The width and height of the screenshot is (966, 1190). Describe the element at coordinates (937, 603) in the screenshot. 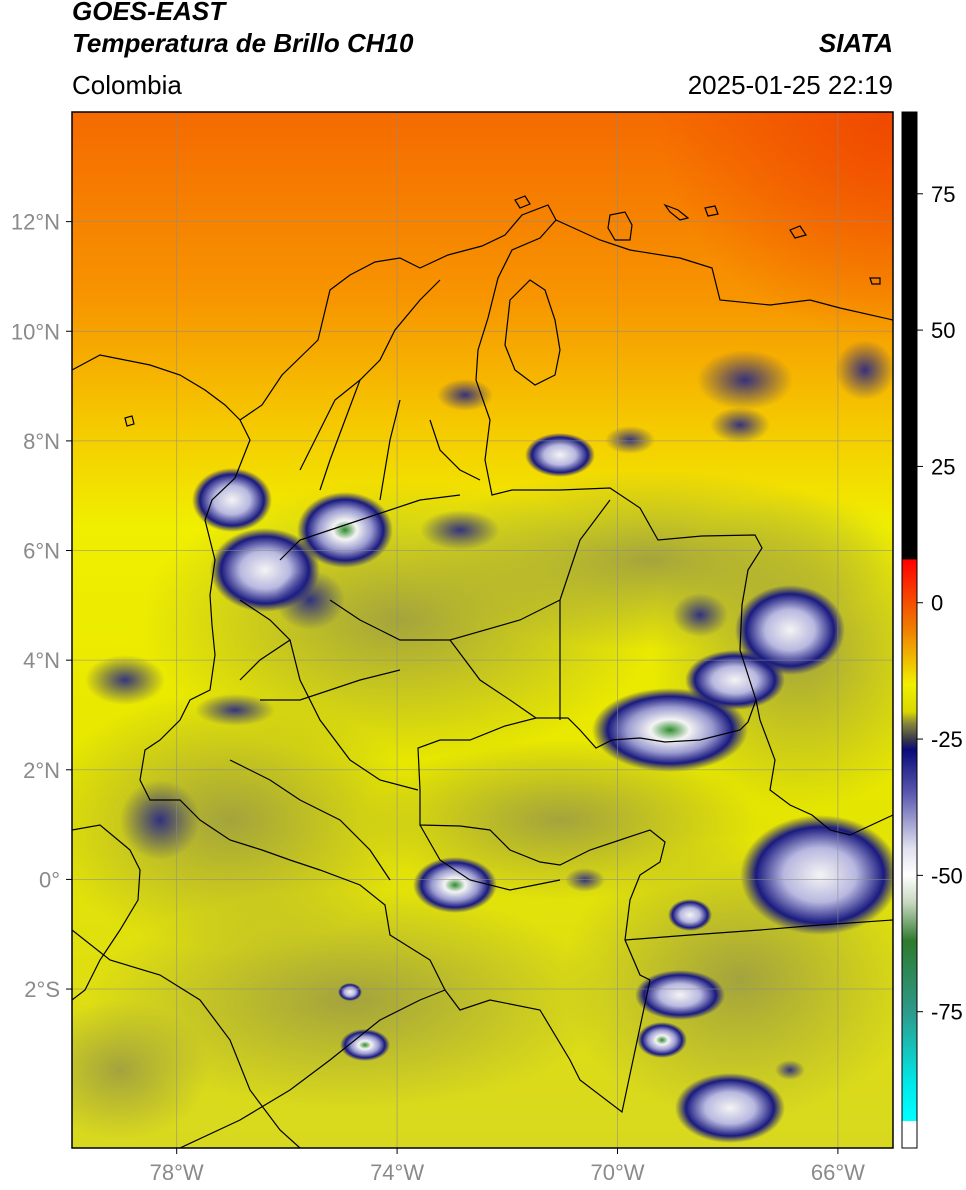

I see `colorbar-tick-label: 0` at that location.